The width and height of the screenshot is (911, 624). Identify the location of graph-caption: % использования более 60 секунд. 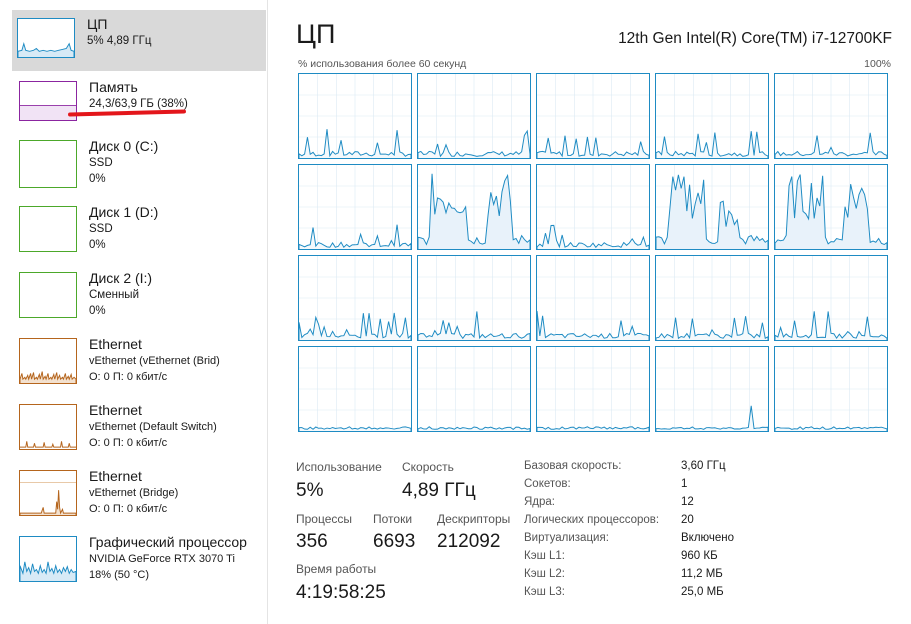
(382, 64).